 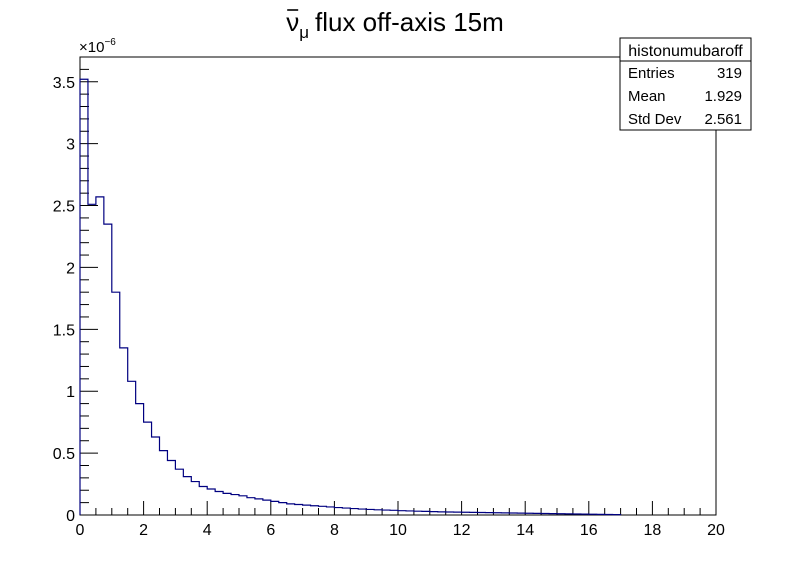 What do you see at coordinates (723, 119) in the screenshot?
I see `stats-stddev-value: 2.561` at bounding box center [723, 119].